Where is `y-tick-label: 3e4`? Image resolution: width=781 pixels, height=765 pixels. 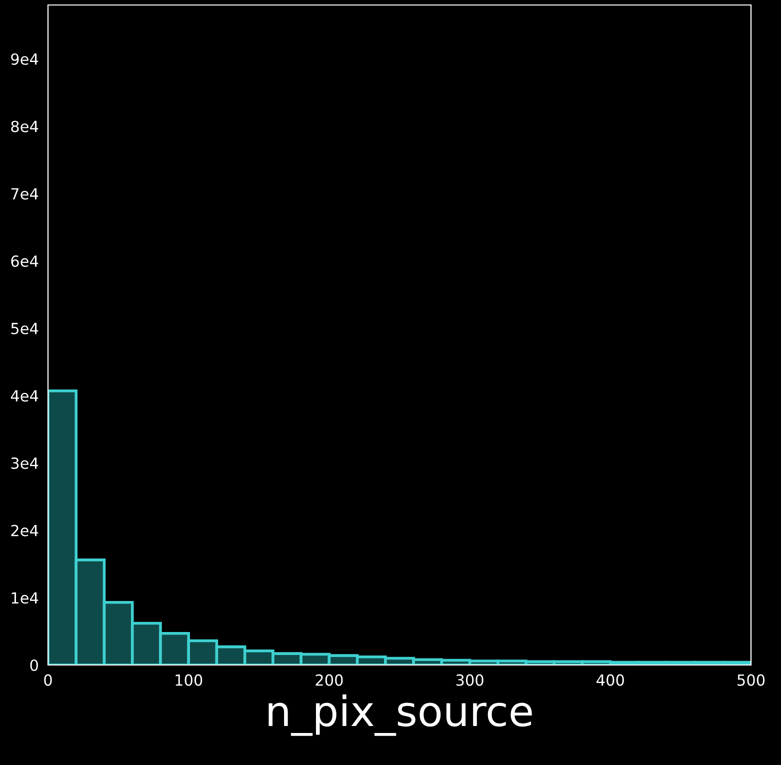
y-tick-label: 3e4 is located at coordinates (24, 463).